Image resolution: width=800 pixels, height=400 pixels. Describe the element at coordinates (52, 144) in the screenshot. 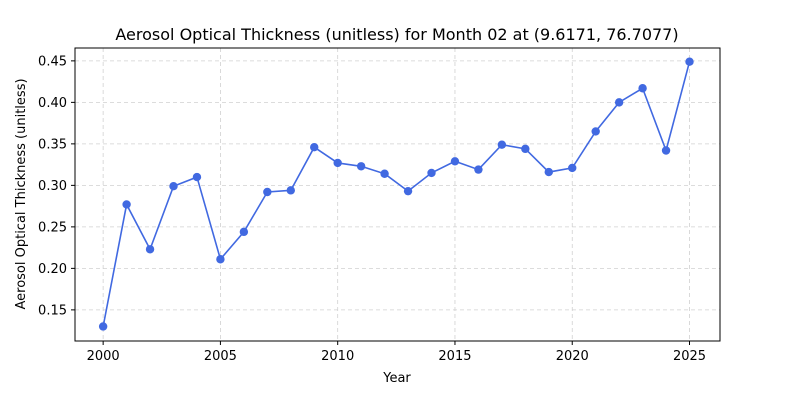

I see `y-tick-label: 0.35` at that location.